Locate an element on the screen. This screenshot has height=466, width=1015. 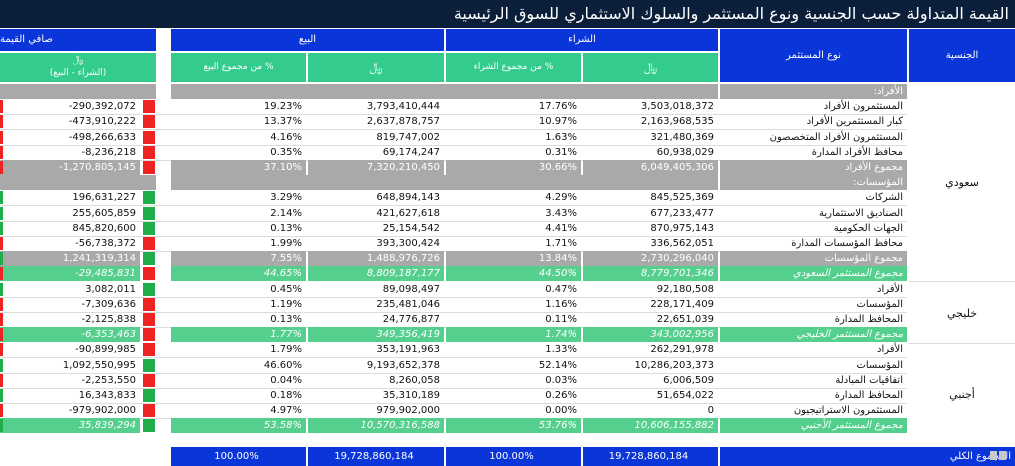
buy-value: 336,562,051 is located at coordinates (682, 243).